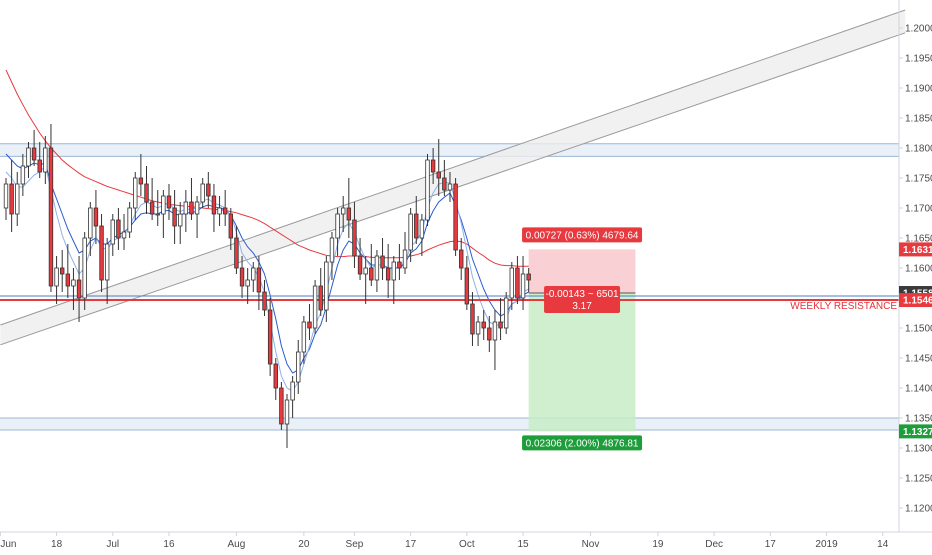 The image size is (932, 555). I want to click on stop-label-box, so click(582, 235).